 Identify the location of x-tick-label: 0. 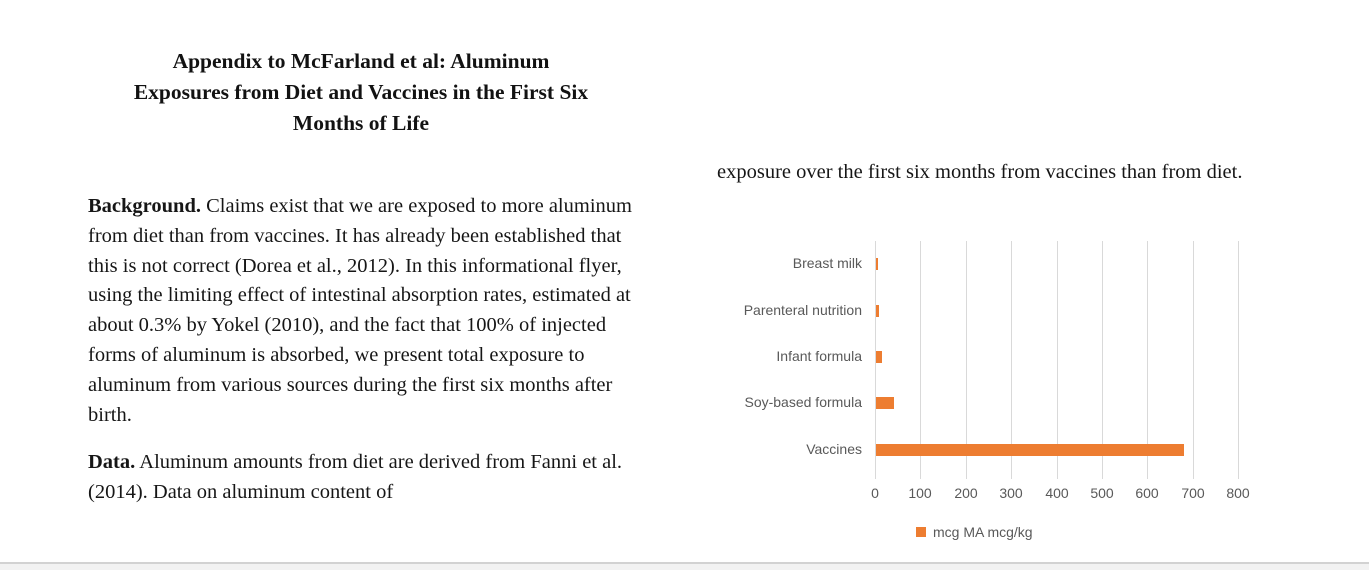
(875, 493).